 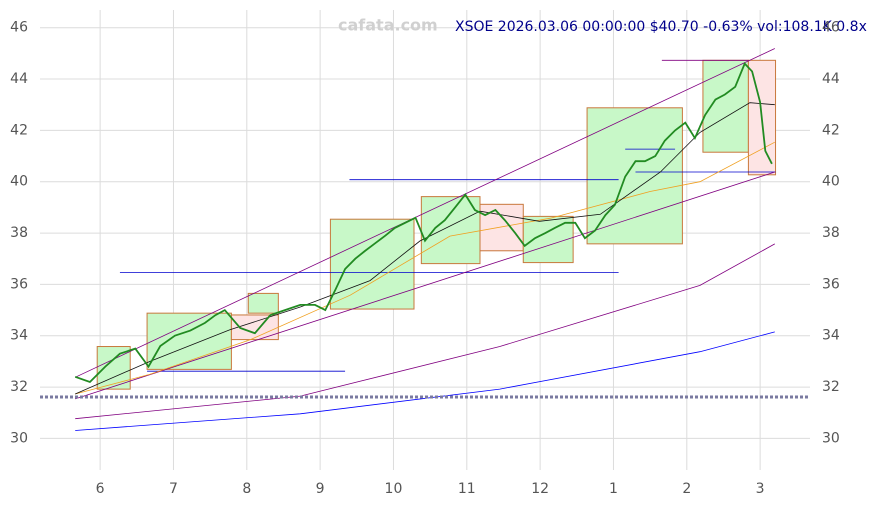 I want to click on y-tick-label-right: 44, so click(x=831, y=79).